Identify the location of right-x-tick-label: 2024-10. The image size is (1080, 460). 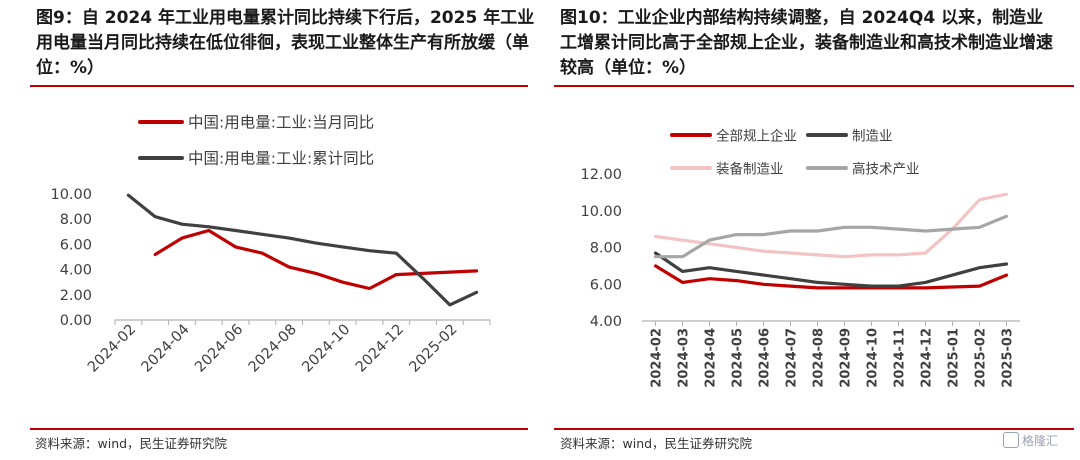
(873, 358).